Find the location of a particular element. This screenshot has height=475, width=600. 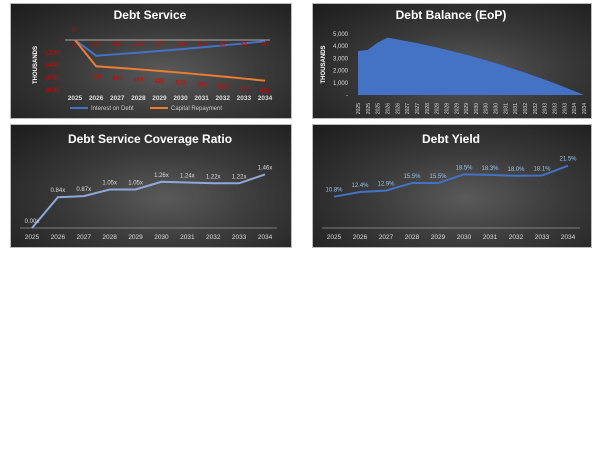

data-label: 584 is located at coordinates (223, 88).